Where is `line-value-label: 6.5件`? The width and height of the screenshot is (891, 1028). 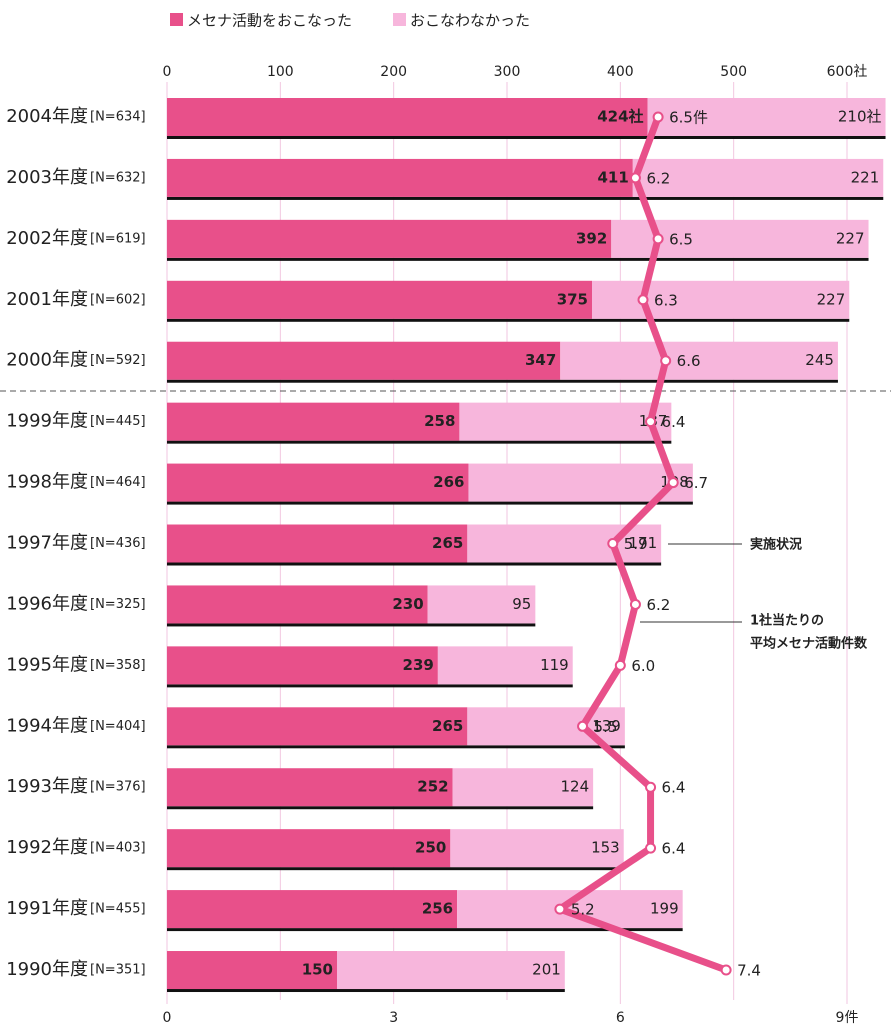 line-value-label: 6.5件 is located at coordinates (688, 118).